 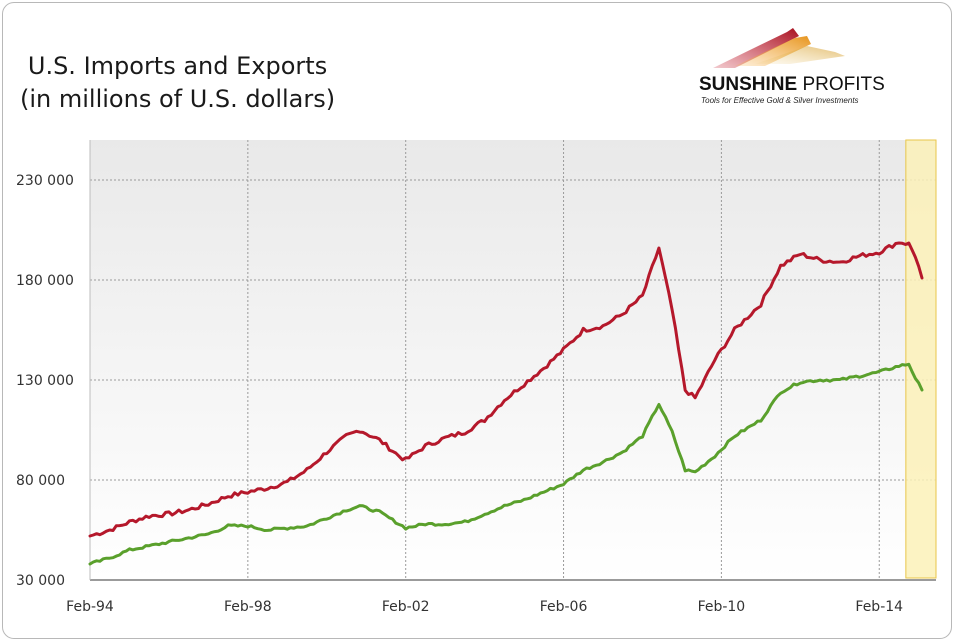 What do you see at coordinates (748, 84) in the screenshot?
I see `logo-brand-bold: SUNSHINE` at bounding box center [748, 84].